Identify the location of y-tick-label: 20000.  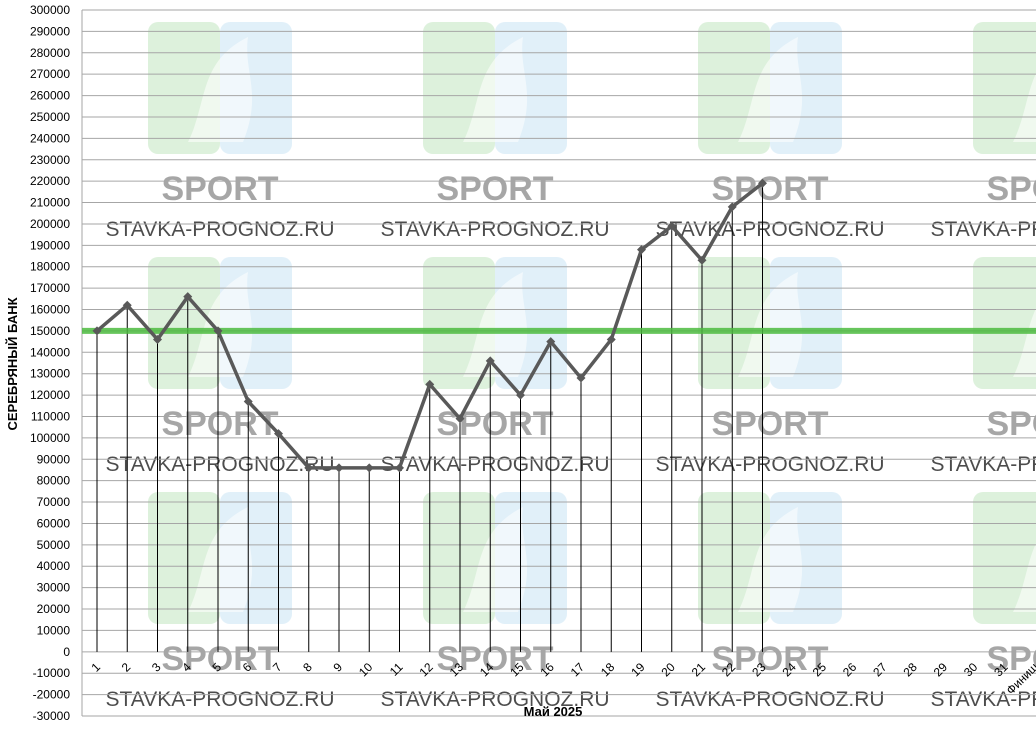
(54, 609).